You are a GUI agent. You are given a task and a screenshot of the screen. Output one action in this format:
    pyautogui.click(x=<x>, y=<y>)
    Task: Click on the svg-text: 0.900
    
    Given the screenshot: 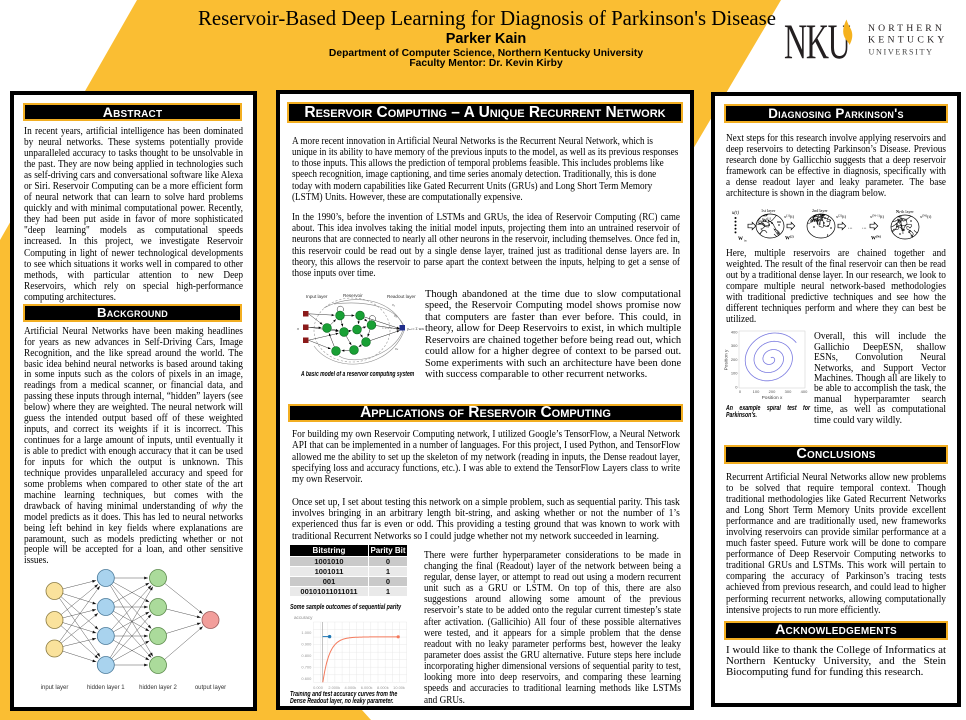 What is the action you would take?
    pyautogui.click(x=306, y=644)
    